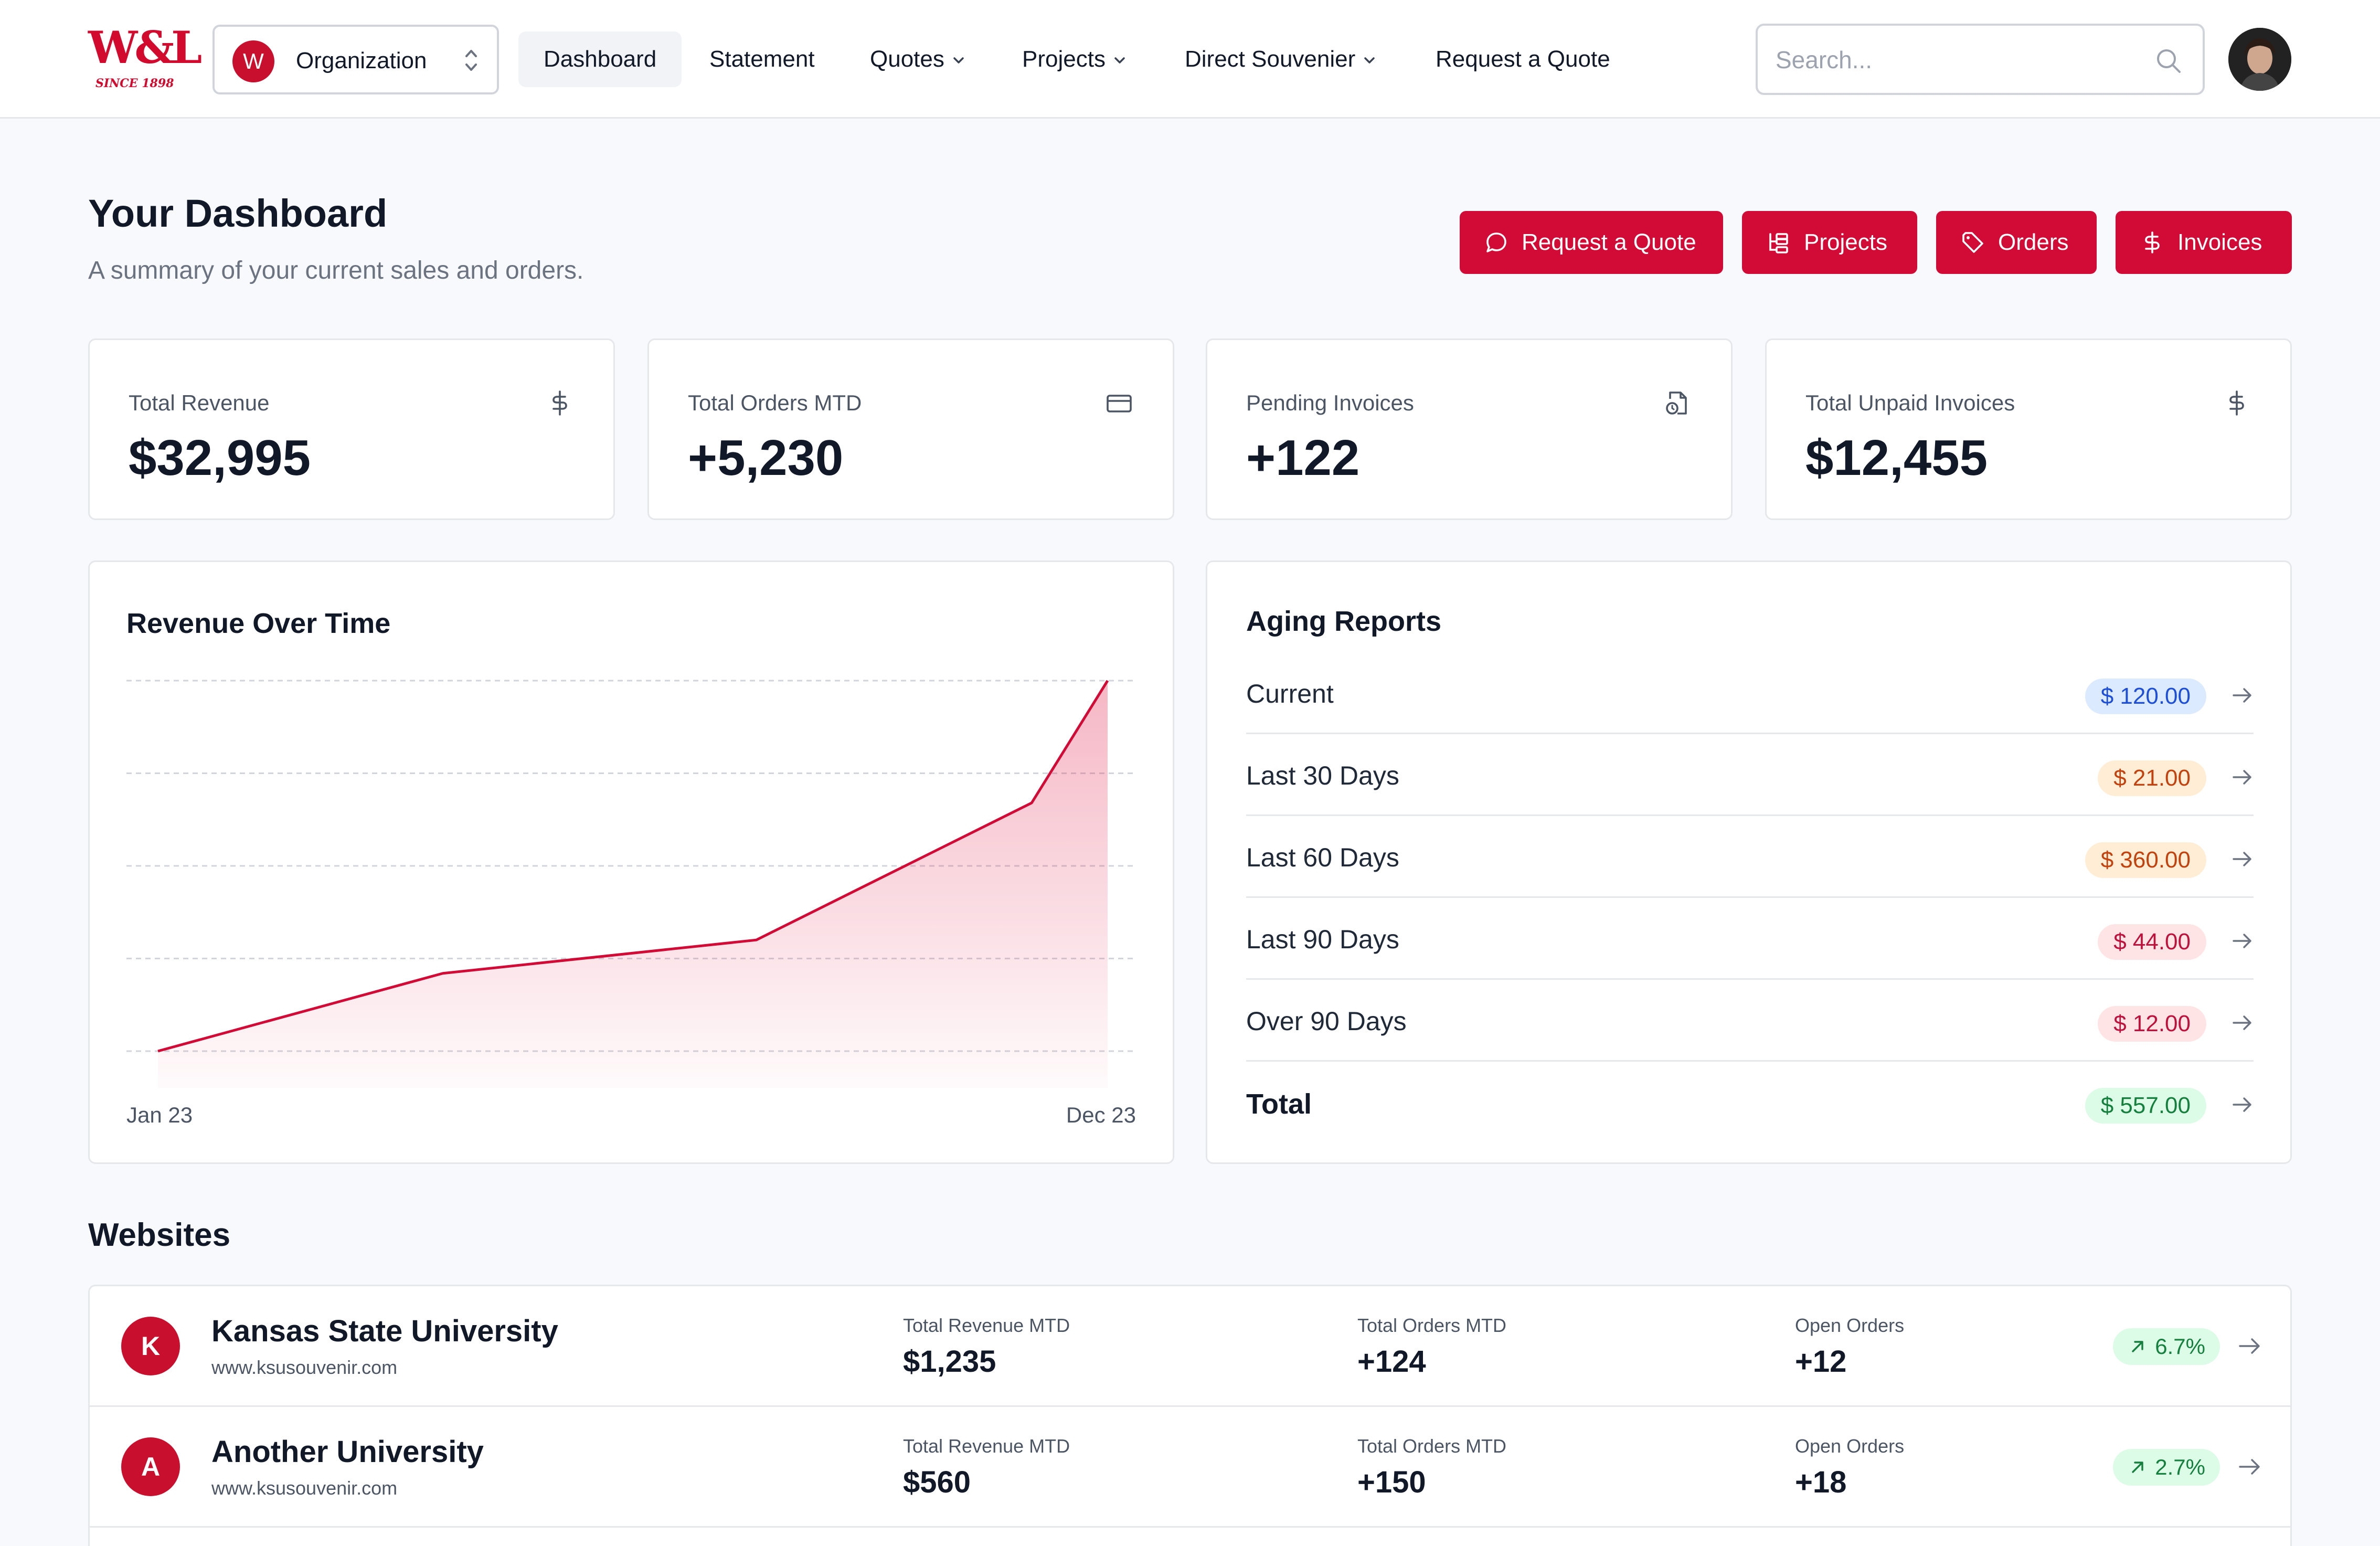 Image resolution: width=2380 pixels, height=1546 pixels. What do you see at coordinates (1270, 59) in the screenshot?
I see `nav-direct-souvenier-label: Direct Souvenier` at bounding box center [1270, 59].